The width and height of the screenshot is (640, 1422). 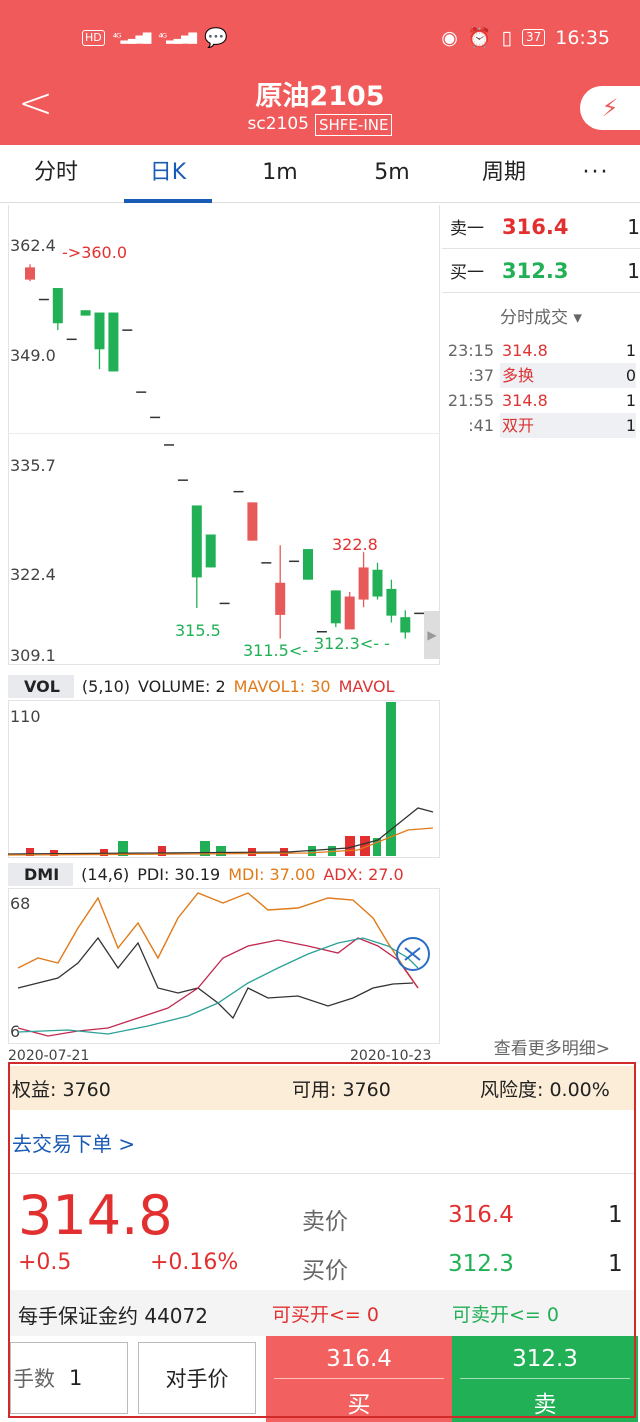 I want to click on sell-button: 312.3 卖, so click(x=545, y=1379).